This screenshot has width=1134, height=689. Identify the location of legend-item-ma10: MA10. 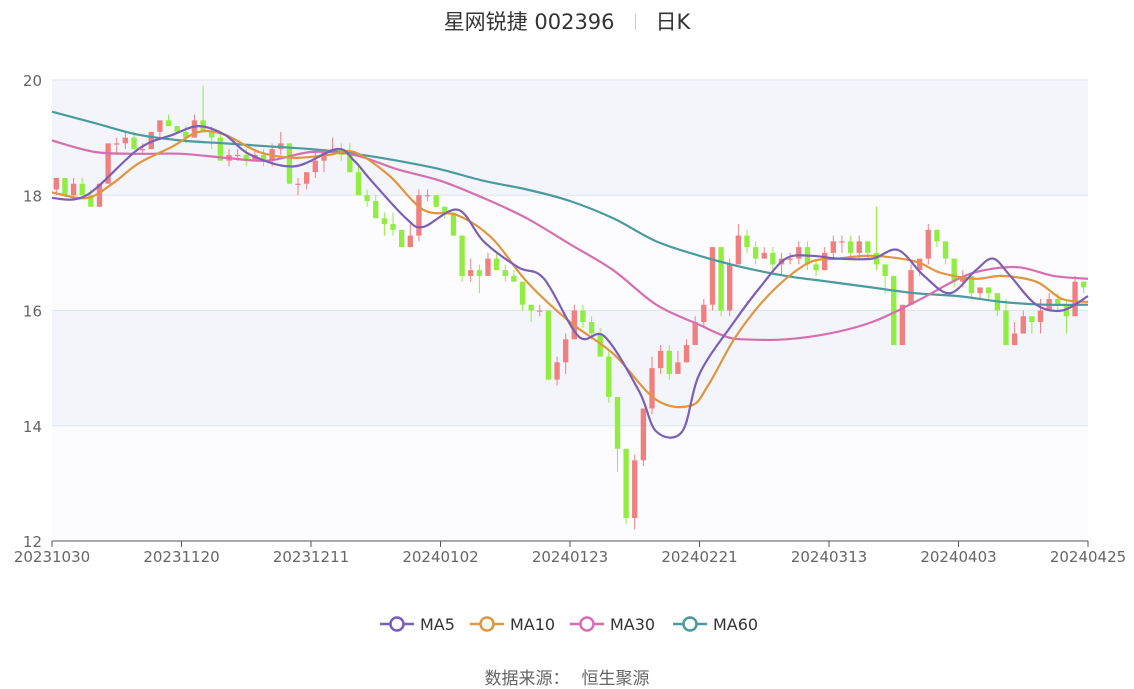
(512, 624).